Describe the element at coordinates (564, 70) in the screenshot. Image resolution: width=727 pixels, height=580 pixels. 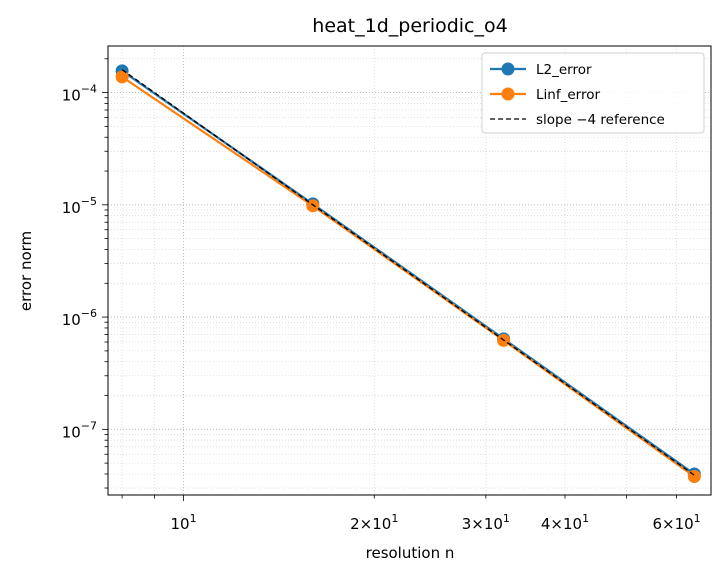
I see `legend-label: L2_error` at that location.